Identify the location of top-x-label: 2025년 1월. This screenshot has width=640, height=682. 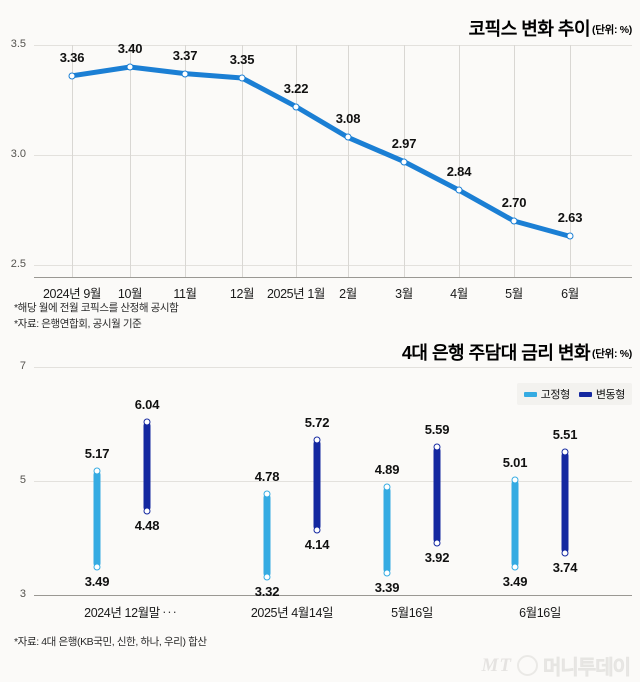
(296, 294).